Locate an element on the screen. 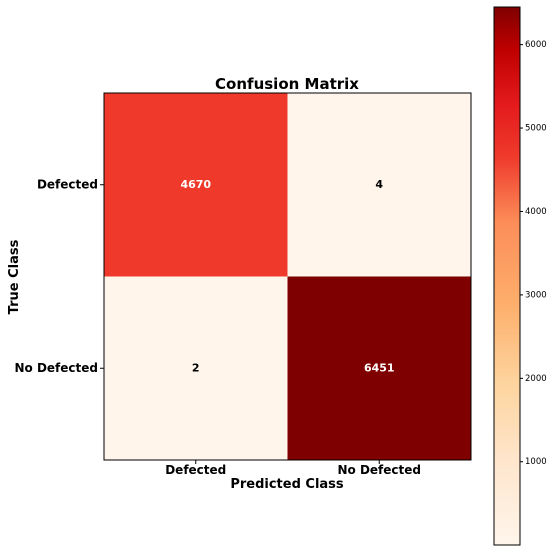  colorbar-tick-label: 3000 is located at coordinates (536, 295).